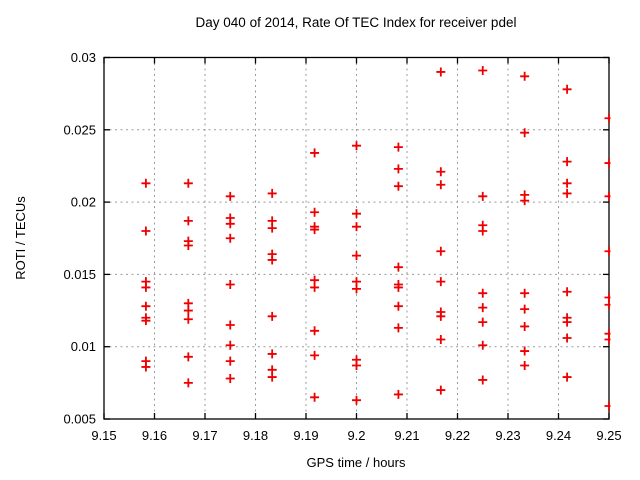  What do you see at coordinates (20, 238) in the screenshot?
I see `y-axis-label: ROTI / TECUs` at bounding box center [20, 238].